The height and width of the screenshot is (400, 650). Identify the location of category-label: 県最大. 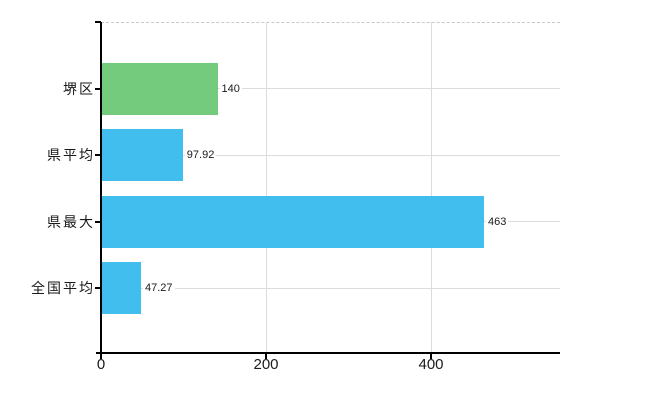
(71, 221).